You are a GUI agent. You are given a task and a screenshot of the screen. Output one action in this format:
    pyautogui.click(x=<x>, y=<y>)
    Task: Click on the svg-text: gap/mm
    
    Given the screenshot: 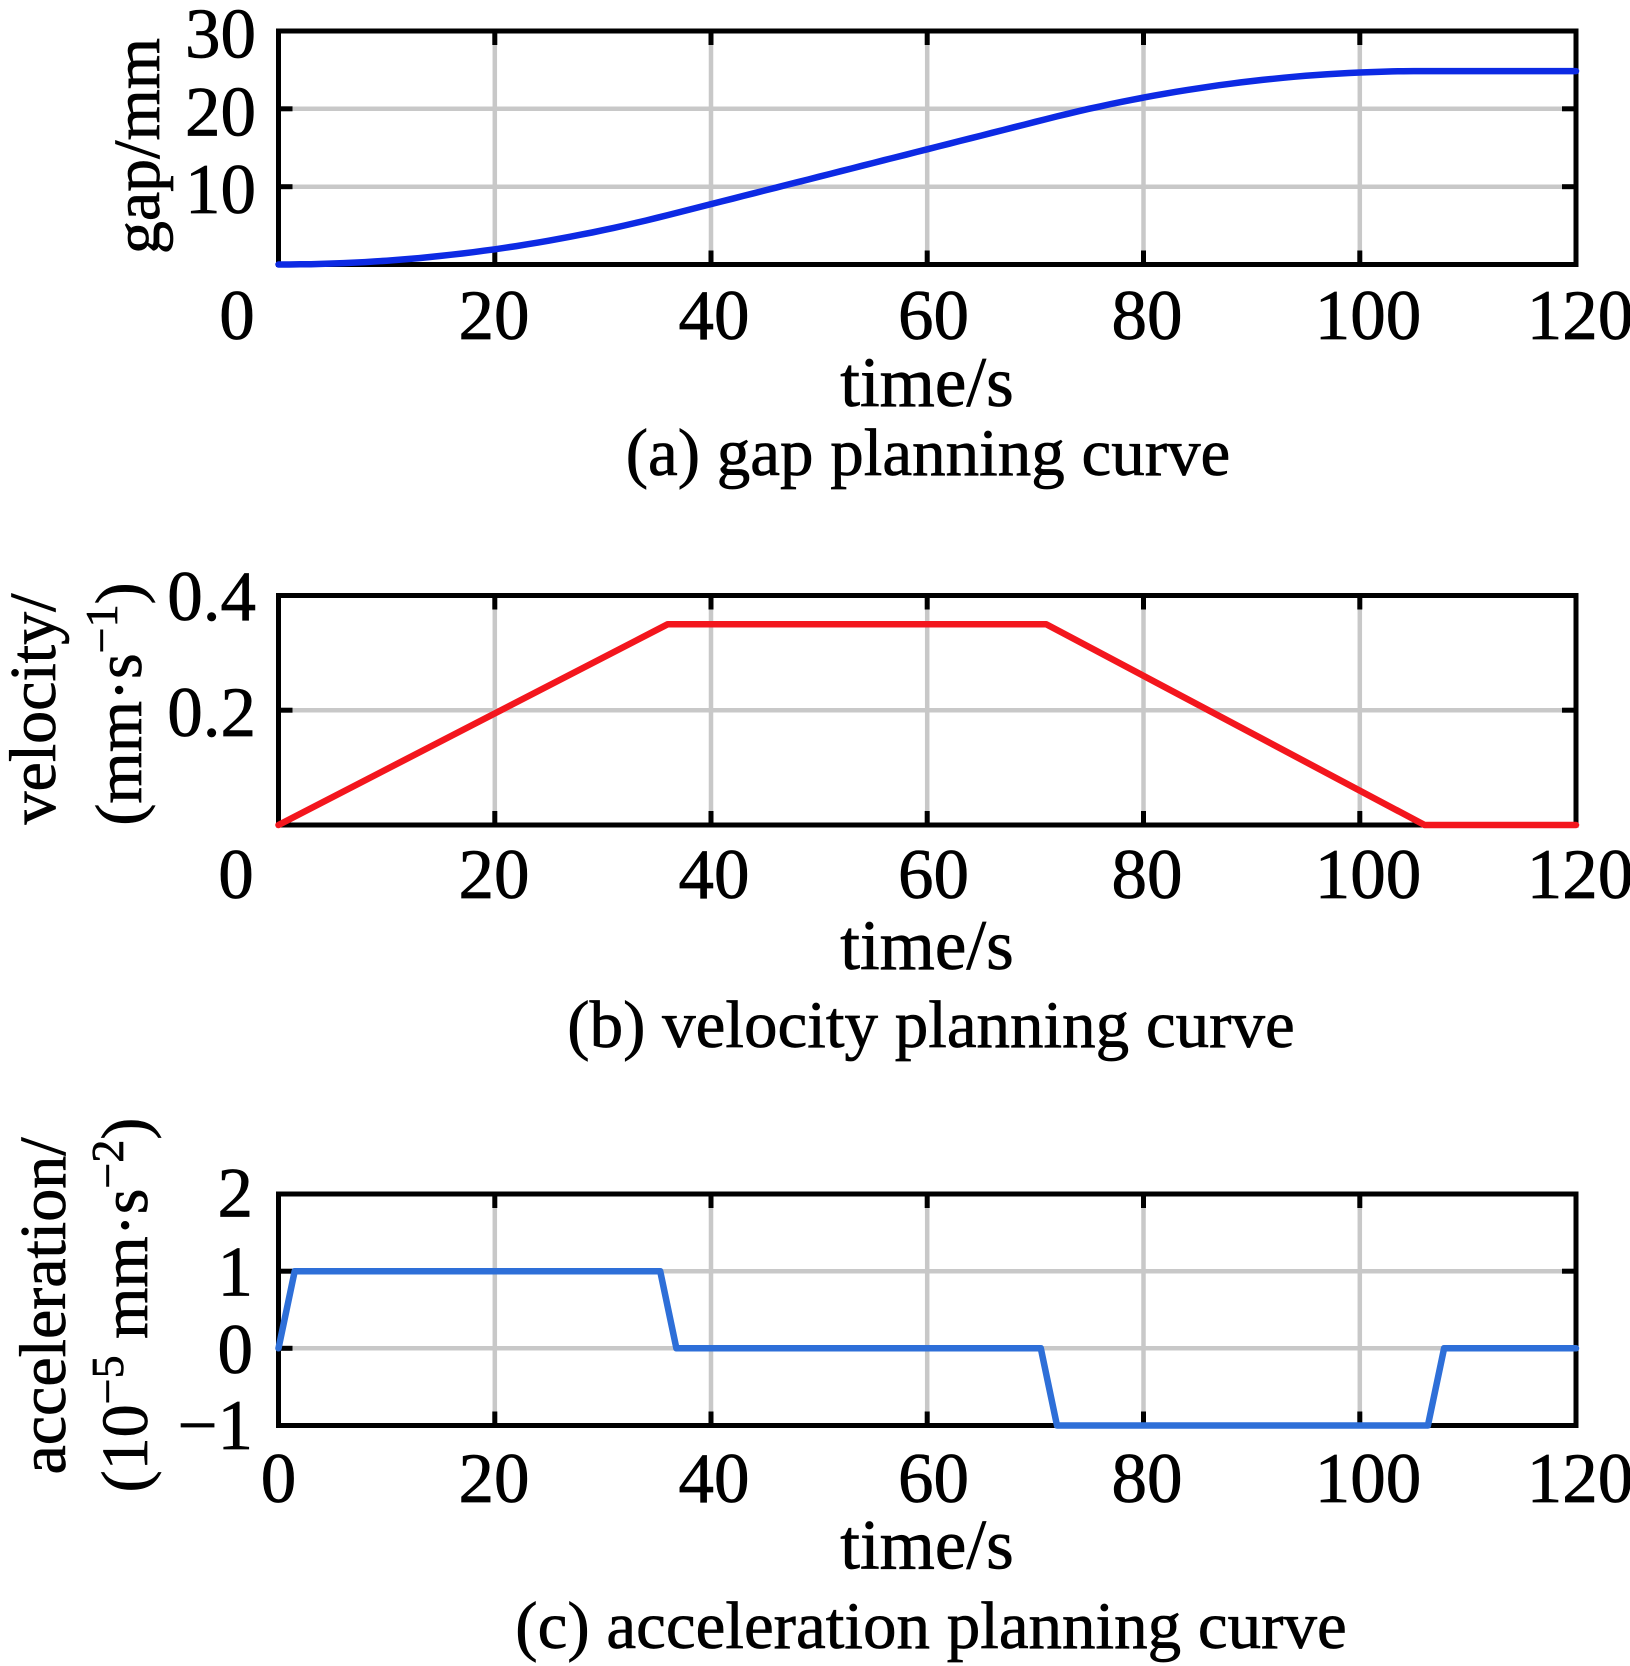 What is the action you would take?
    pyautogui.click(x=137, y=146)
    